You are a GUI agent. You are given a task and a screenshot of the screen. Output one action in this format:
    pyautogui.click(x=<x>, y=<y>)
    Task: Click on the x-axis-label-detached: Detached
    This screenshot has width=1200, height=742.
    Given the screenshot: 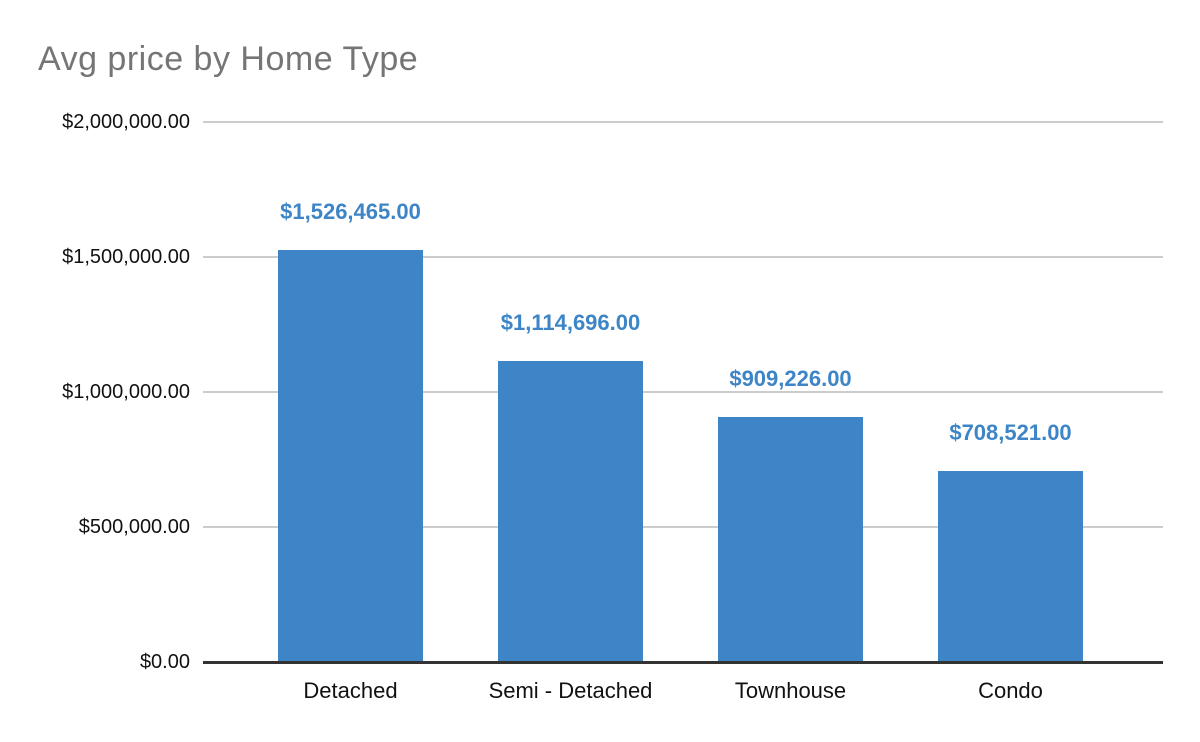 What is the action you would take?
    pyautogui.click(x=350, y=690)
    